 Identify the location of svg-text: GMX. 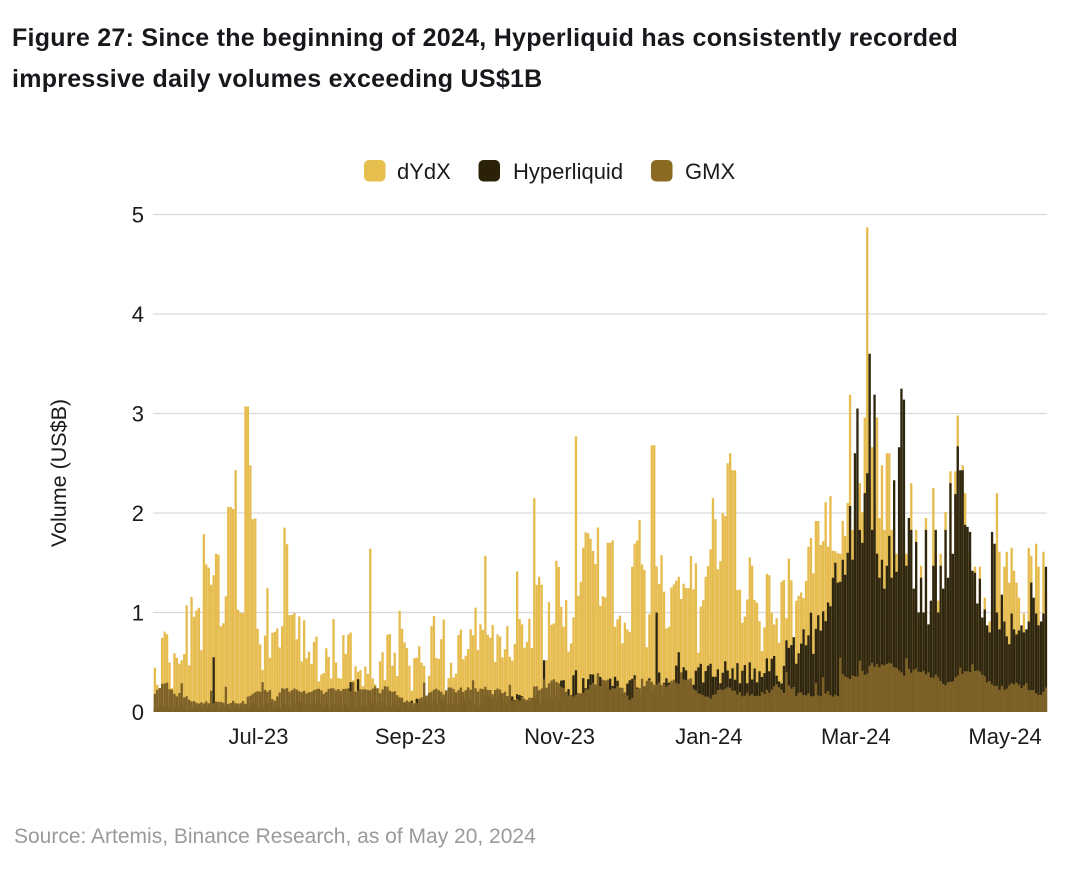
(710, 171).